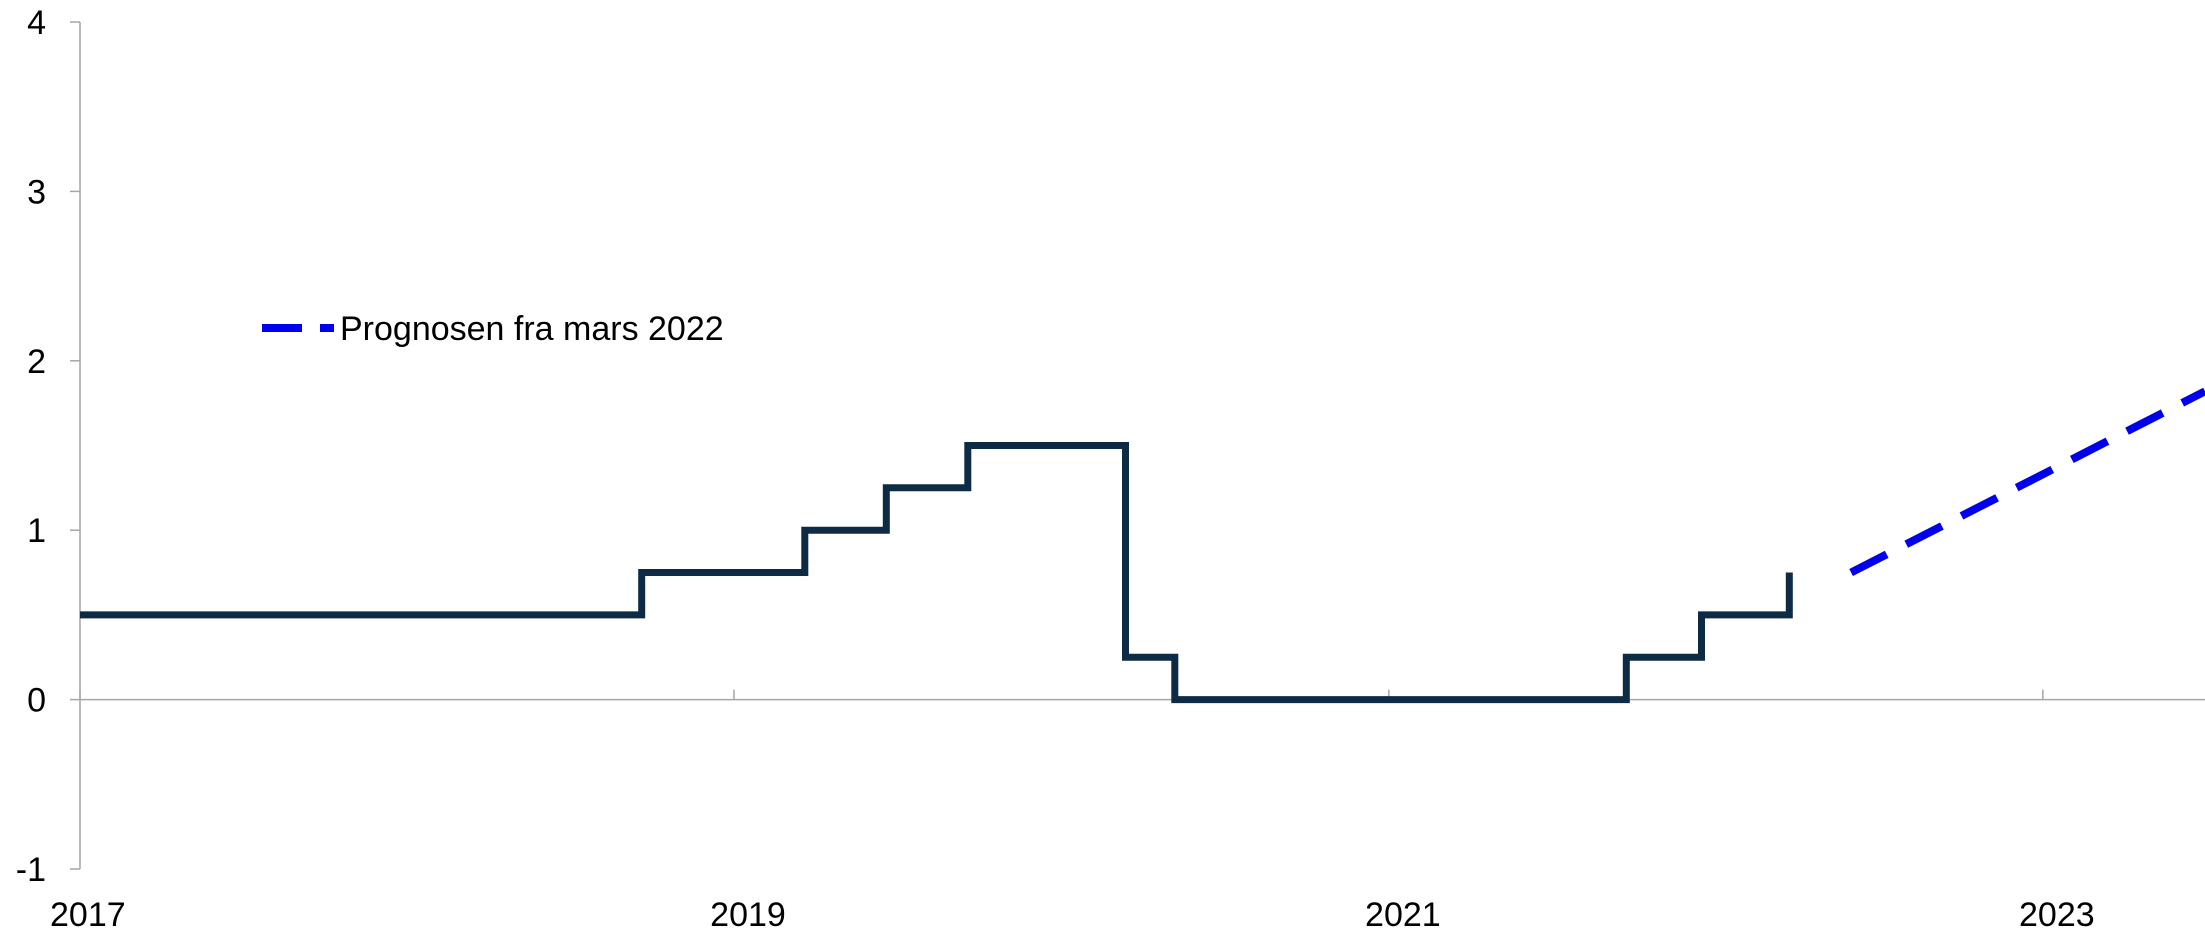 The width and height of the screenshot is (2205, 931). Describe the element at coordinates (36, 362) in the screenshot. I see `y-tick-label: 2` at that location.